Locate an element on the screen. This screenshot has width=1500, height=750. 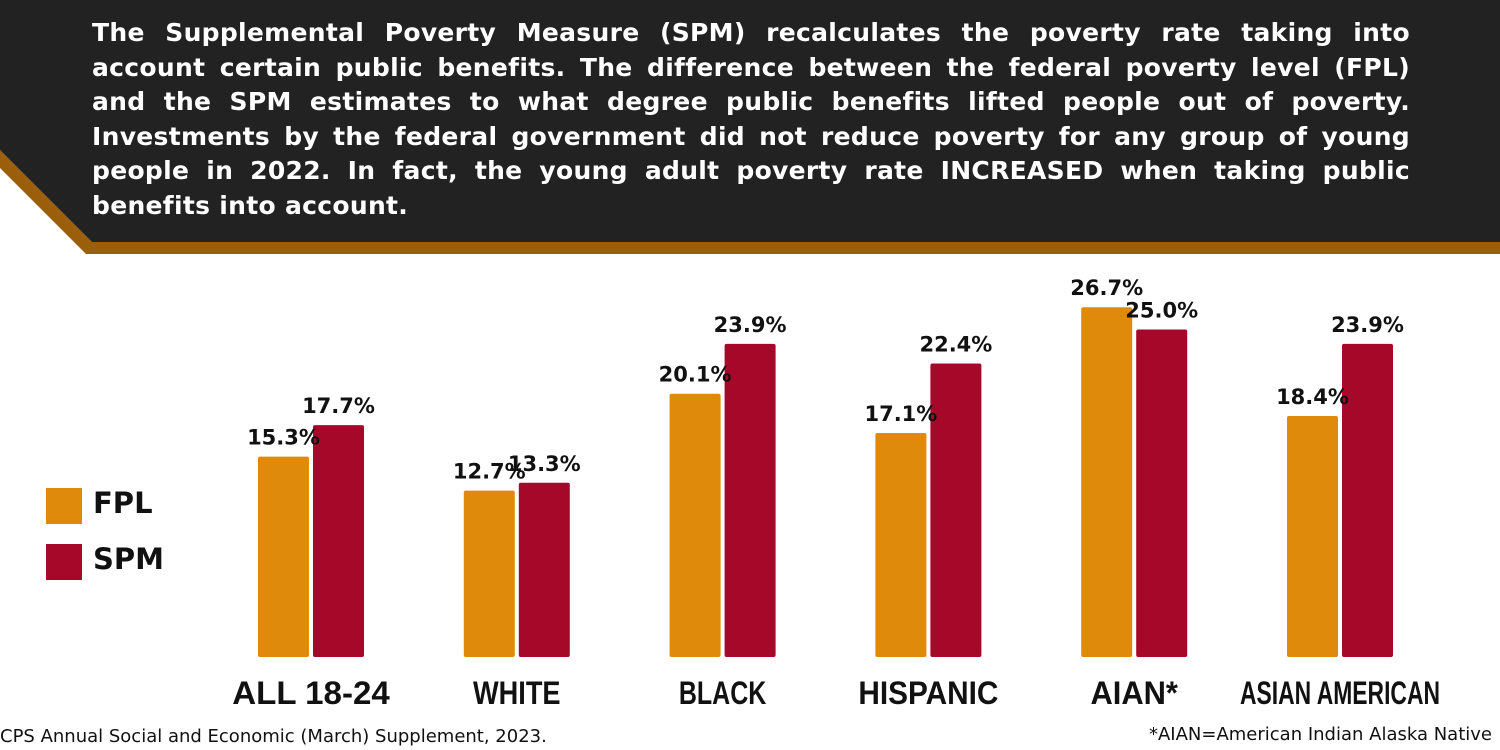
value-label-spm-white: 13.3% is located at coordinates (544, 464).